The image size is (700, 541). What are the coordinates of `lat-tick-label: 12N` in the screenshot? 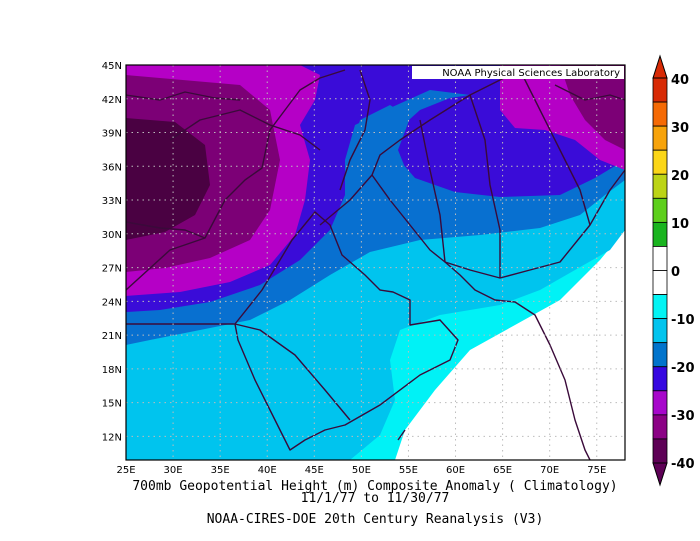 It's located at (112, 437).